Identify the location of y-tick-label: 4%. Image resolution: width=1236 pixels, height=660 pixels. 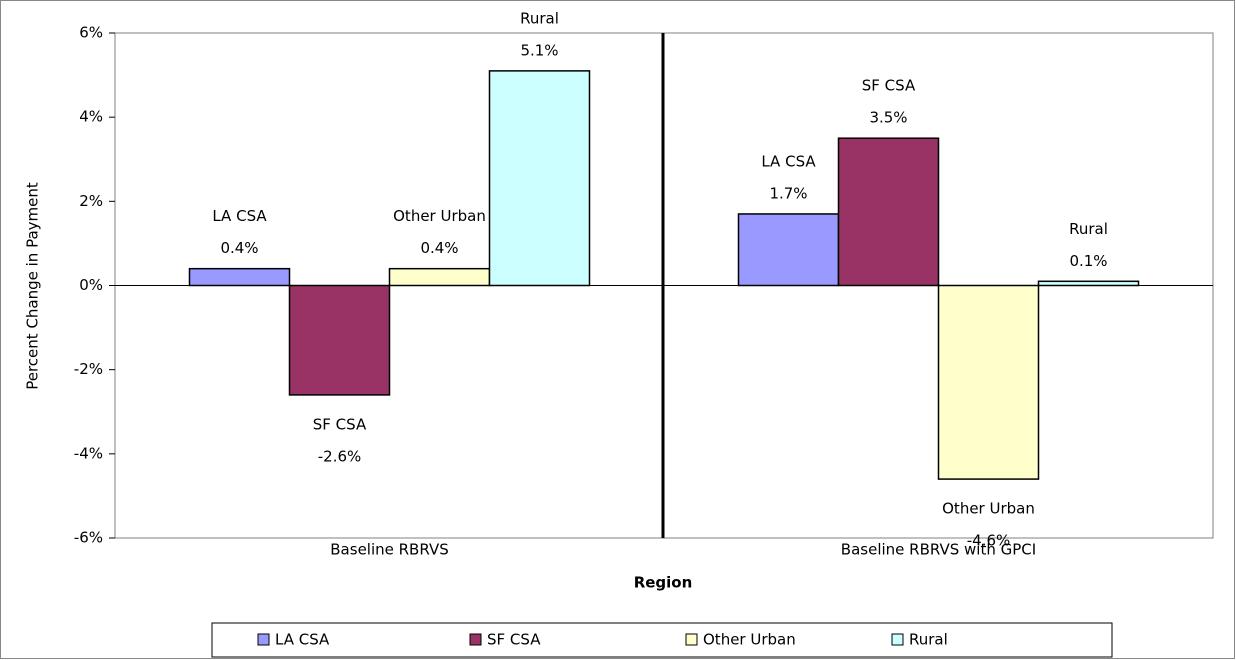
(91, 117).